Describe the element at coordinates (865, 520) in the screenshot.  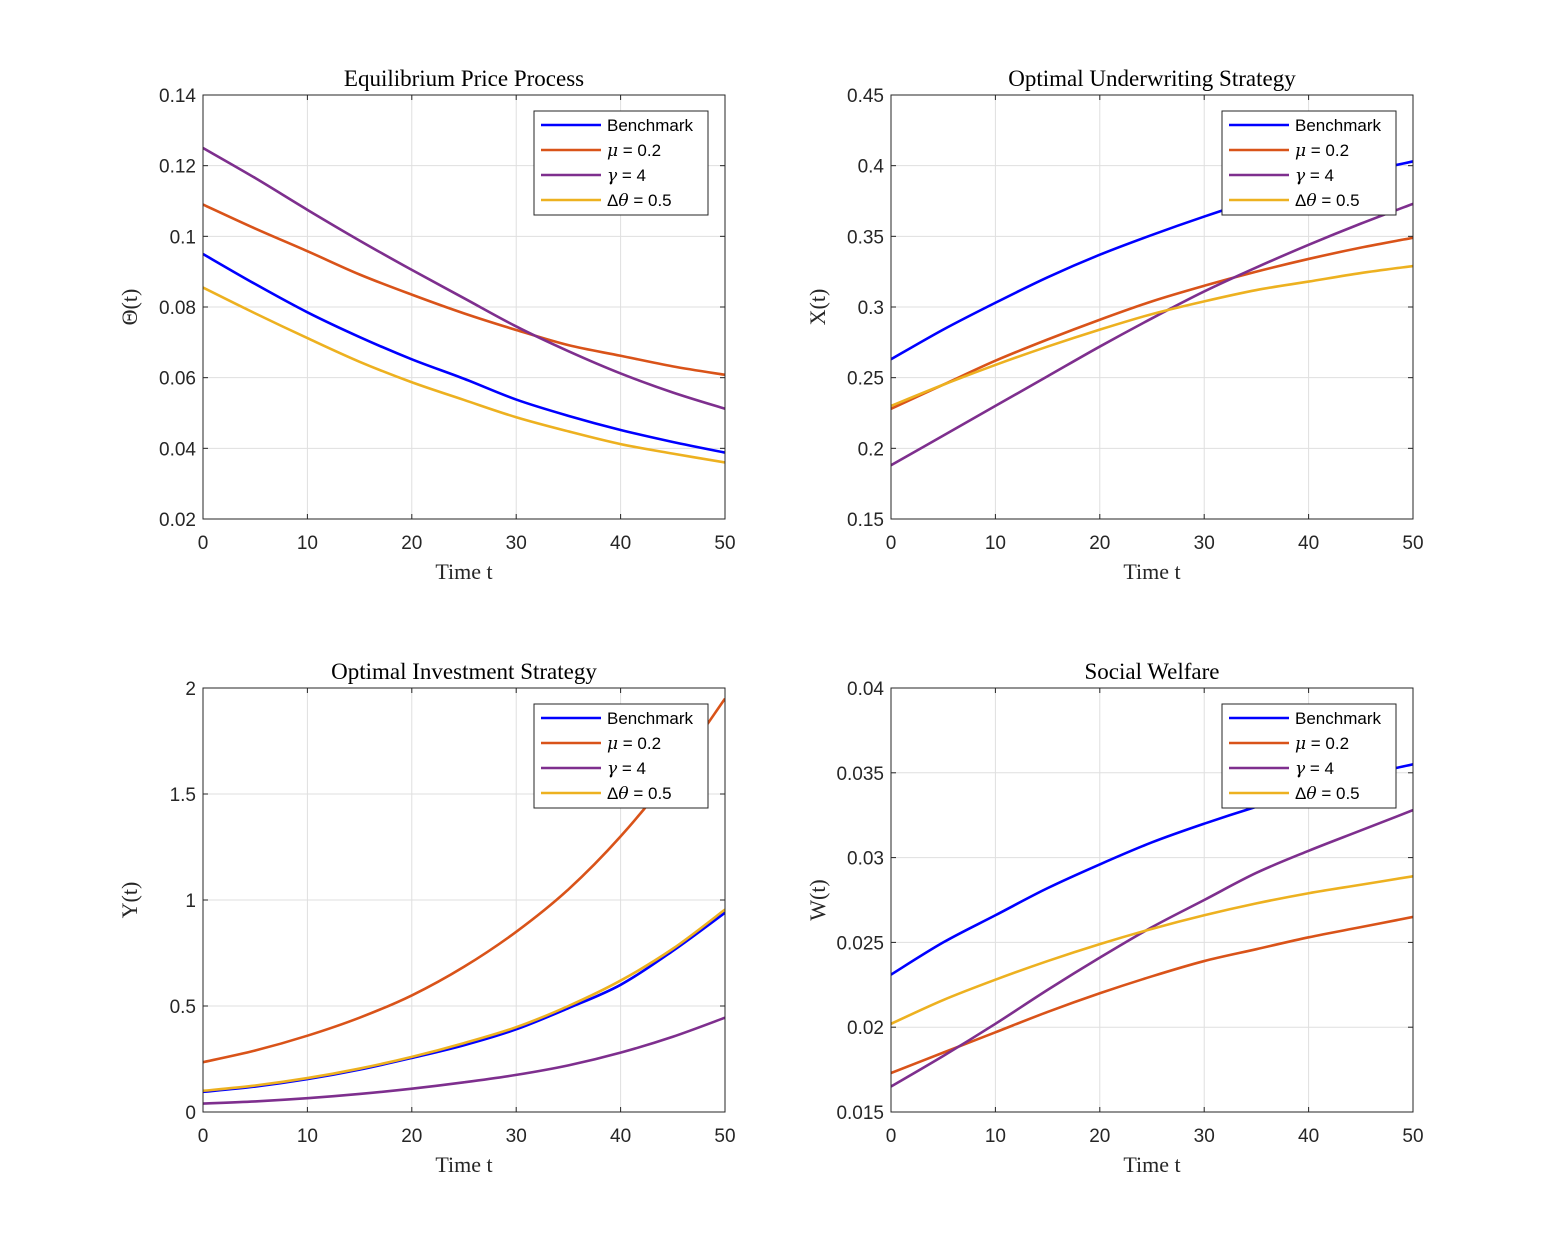
I see `y-tick-label: 0.15` at that location.